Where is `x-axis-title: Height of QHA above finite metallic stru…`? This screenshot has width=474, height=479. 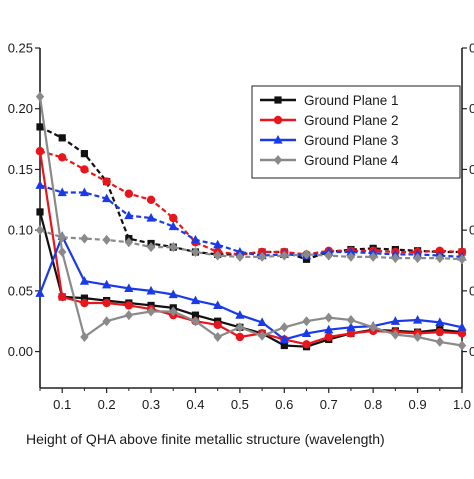 x-axis-title: Height of QHA above finite metallic stru… is located at coordinates (205, 439).